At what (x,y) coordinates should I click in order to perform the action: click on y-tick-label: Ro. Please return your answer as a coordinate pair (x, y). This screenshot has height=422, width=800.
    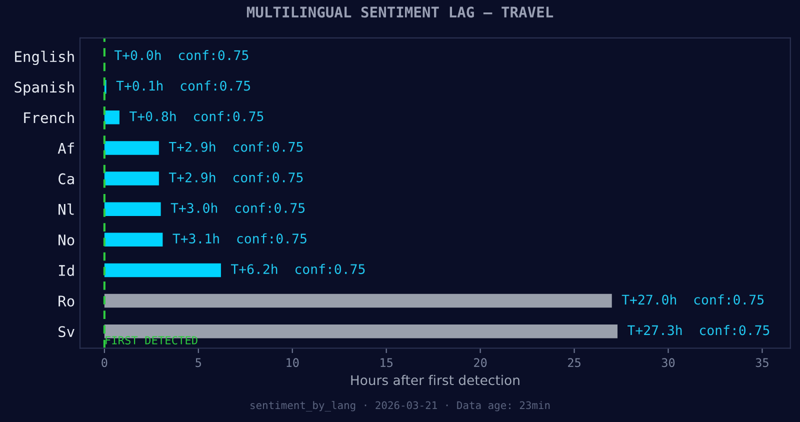
    Looking at the image, I should click on (66, 301).